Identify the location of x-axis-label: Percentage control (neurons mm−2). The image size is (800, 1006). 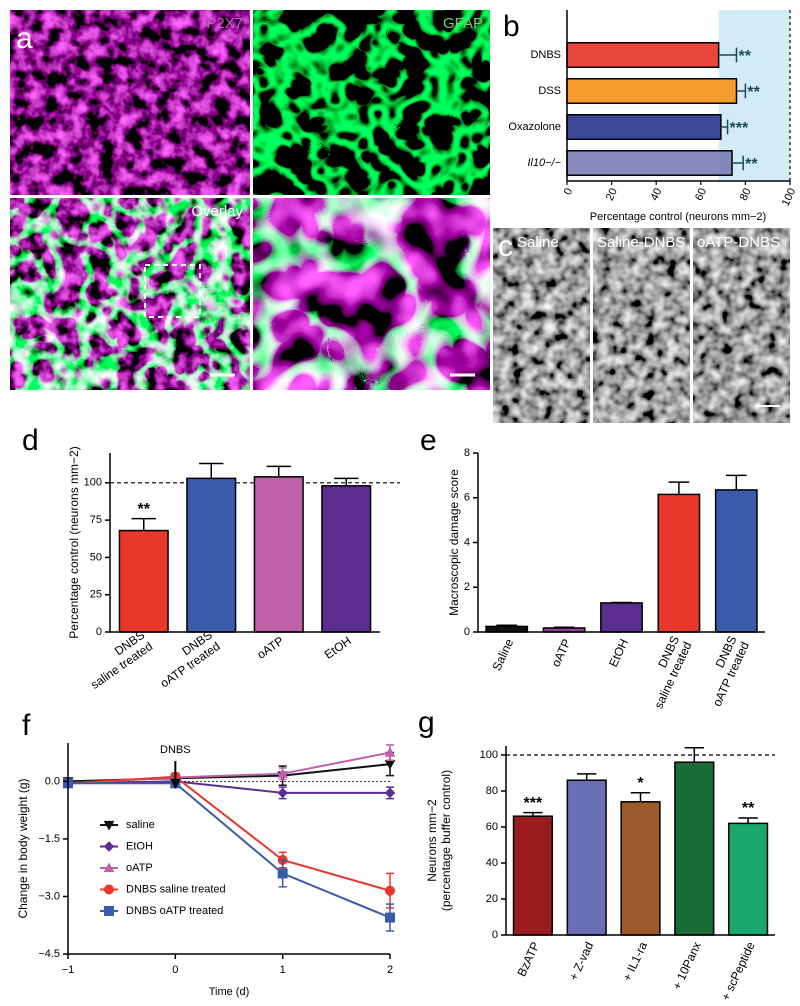
(678, 217).